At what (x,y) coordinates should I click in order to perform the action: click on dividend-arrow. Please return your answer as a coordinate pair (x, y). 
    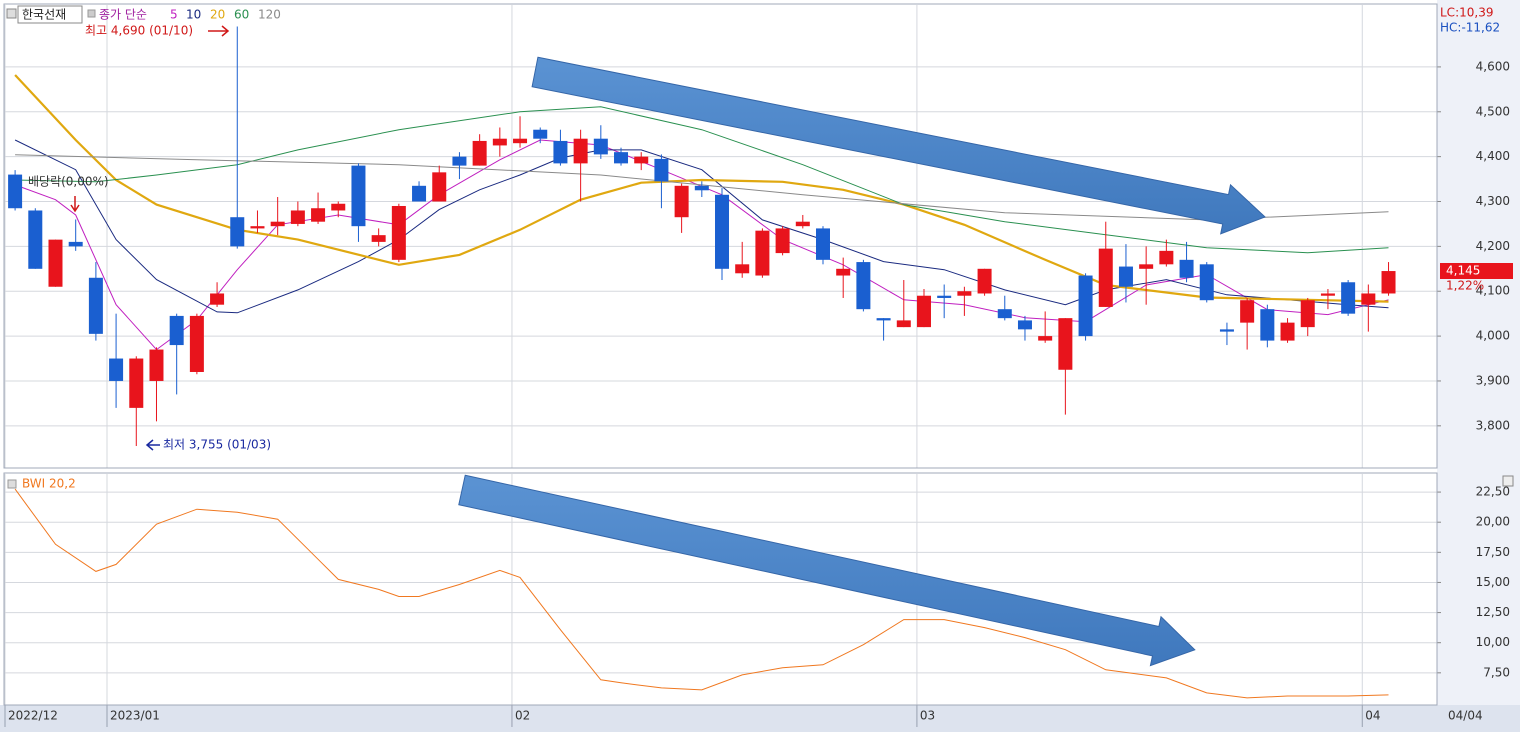
    Looking at the image, I should click on (75, 204).